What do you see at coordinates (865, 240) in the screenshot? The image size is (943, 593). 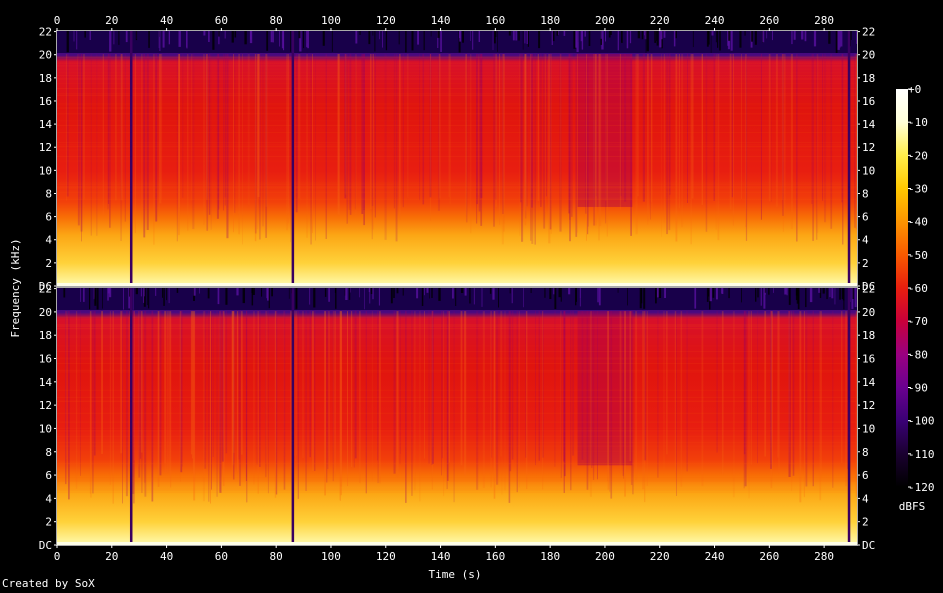 I see `y-tick-label: 4` at bounding box center [865, 240].